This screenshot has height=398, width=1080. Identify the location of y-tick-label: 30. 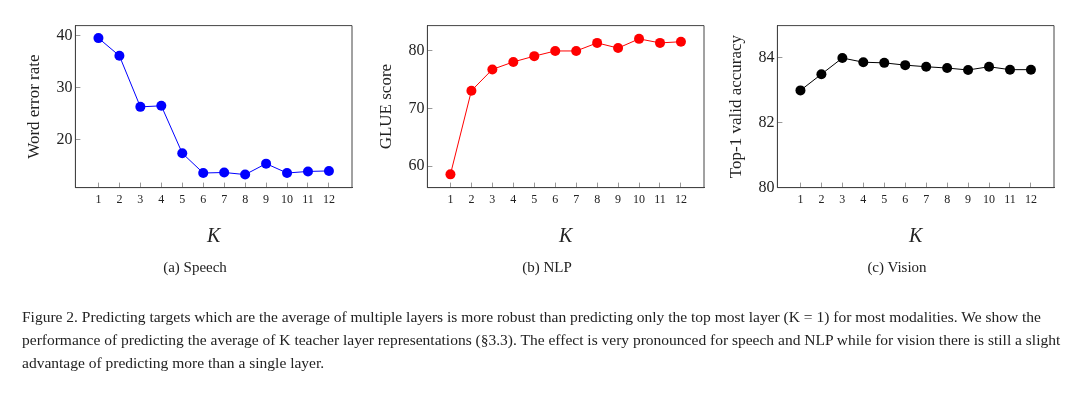
(64, 86).